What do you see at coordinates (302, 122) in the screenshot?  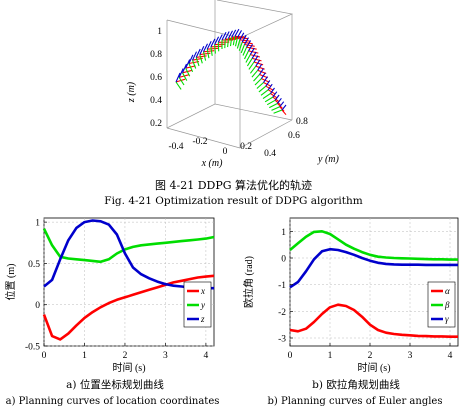 I see `y-tick-label: 0.8` at bounding box center [302, 122].